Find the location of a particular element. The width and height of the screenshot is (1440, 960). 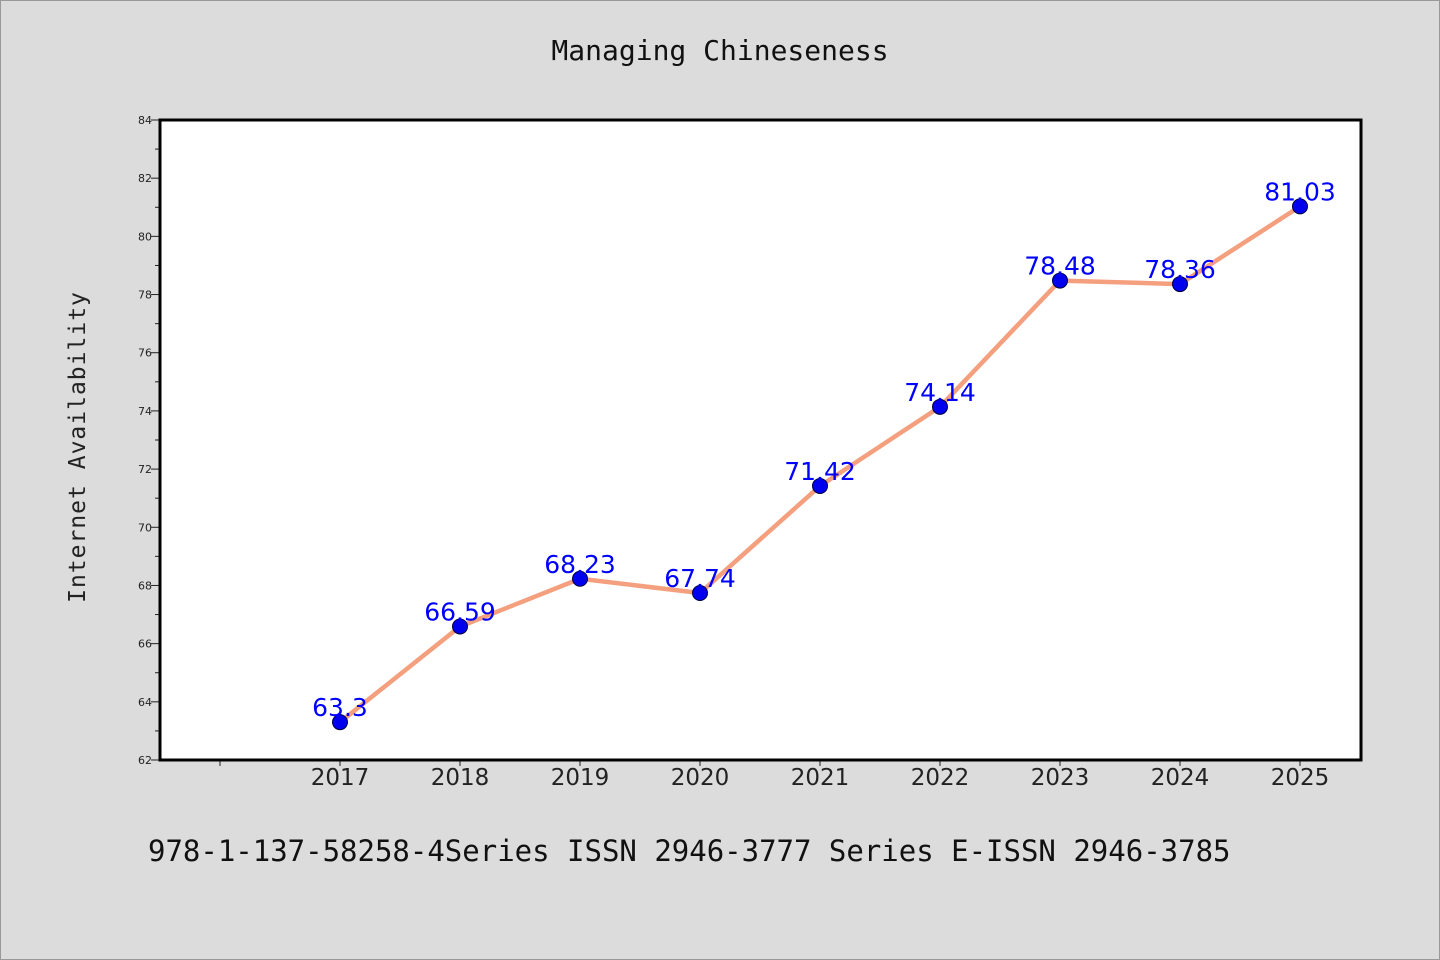

x-tick-label: 2023 is located at coordinates (1060, 778).